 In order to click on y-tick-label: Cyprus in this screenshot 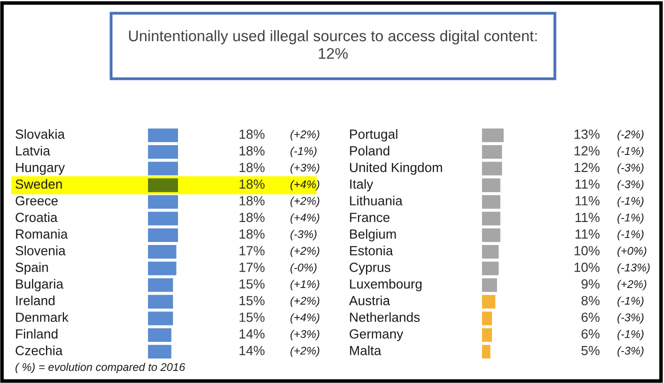, I will do `click(370, 268)`.